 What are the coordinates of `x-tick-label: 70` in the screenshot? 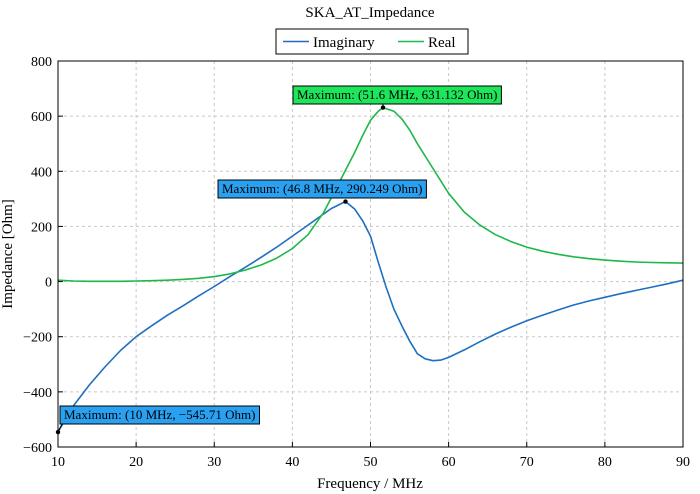 It's located at (527, 462).